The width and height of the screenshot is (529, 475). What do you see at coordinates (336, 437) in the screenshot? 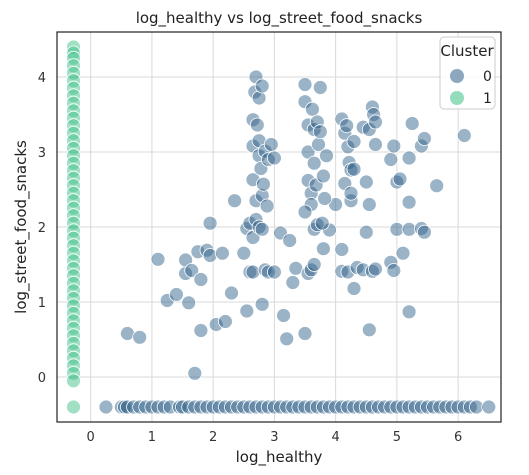
I see `x-tick-label: 4` at bounding box center [336, 437].